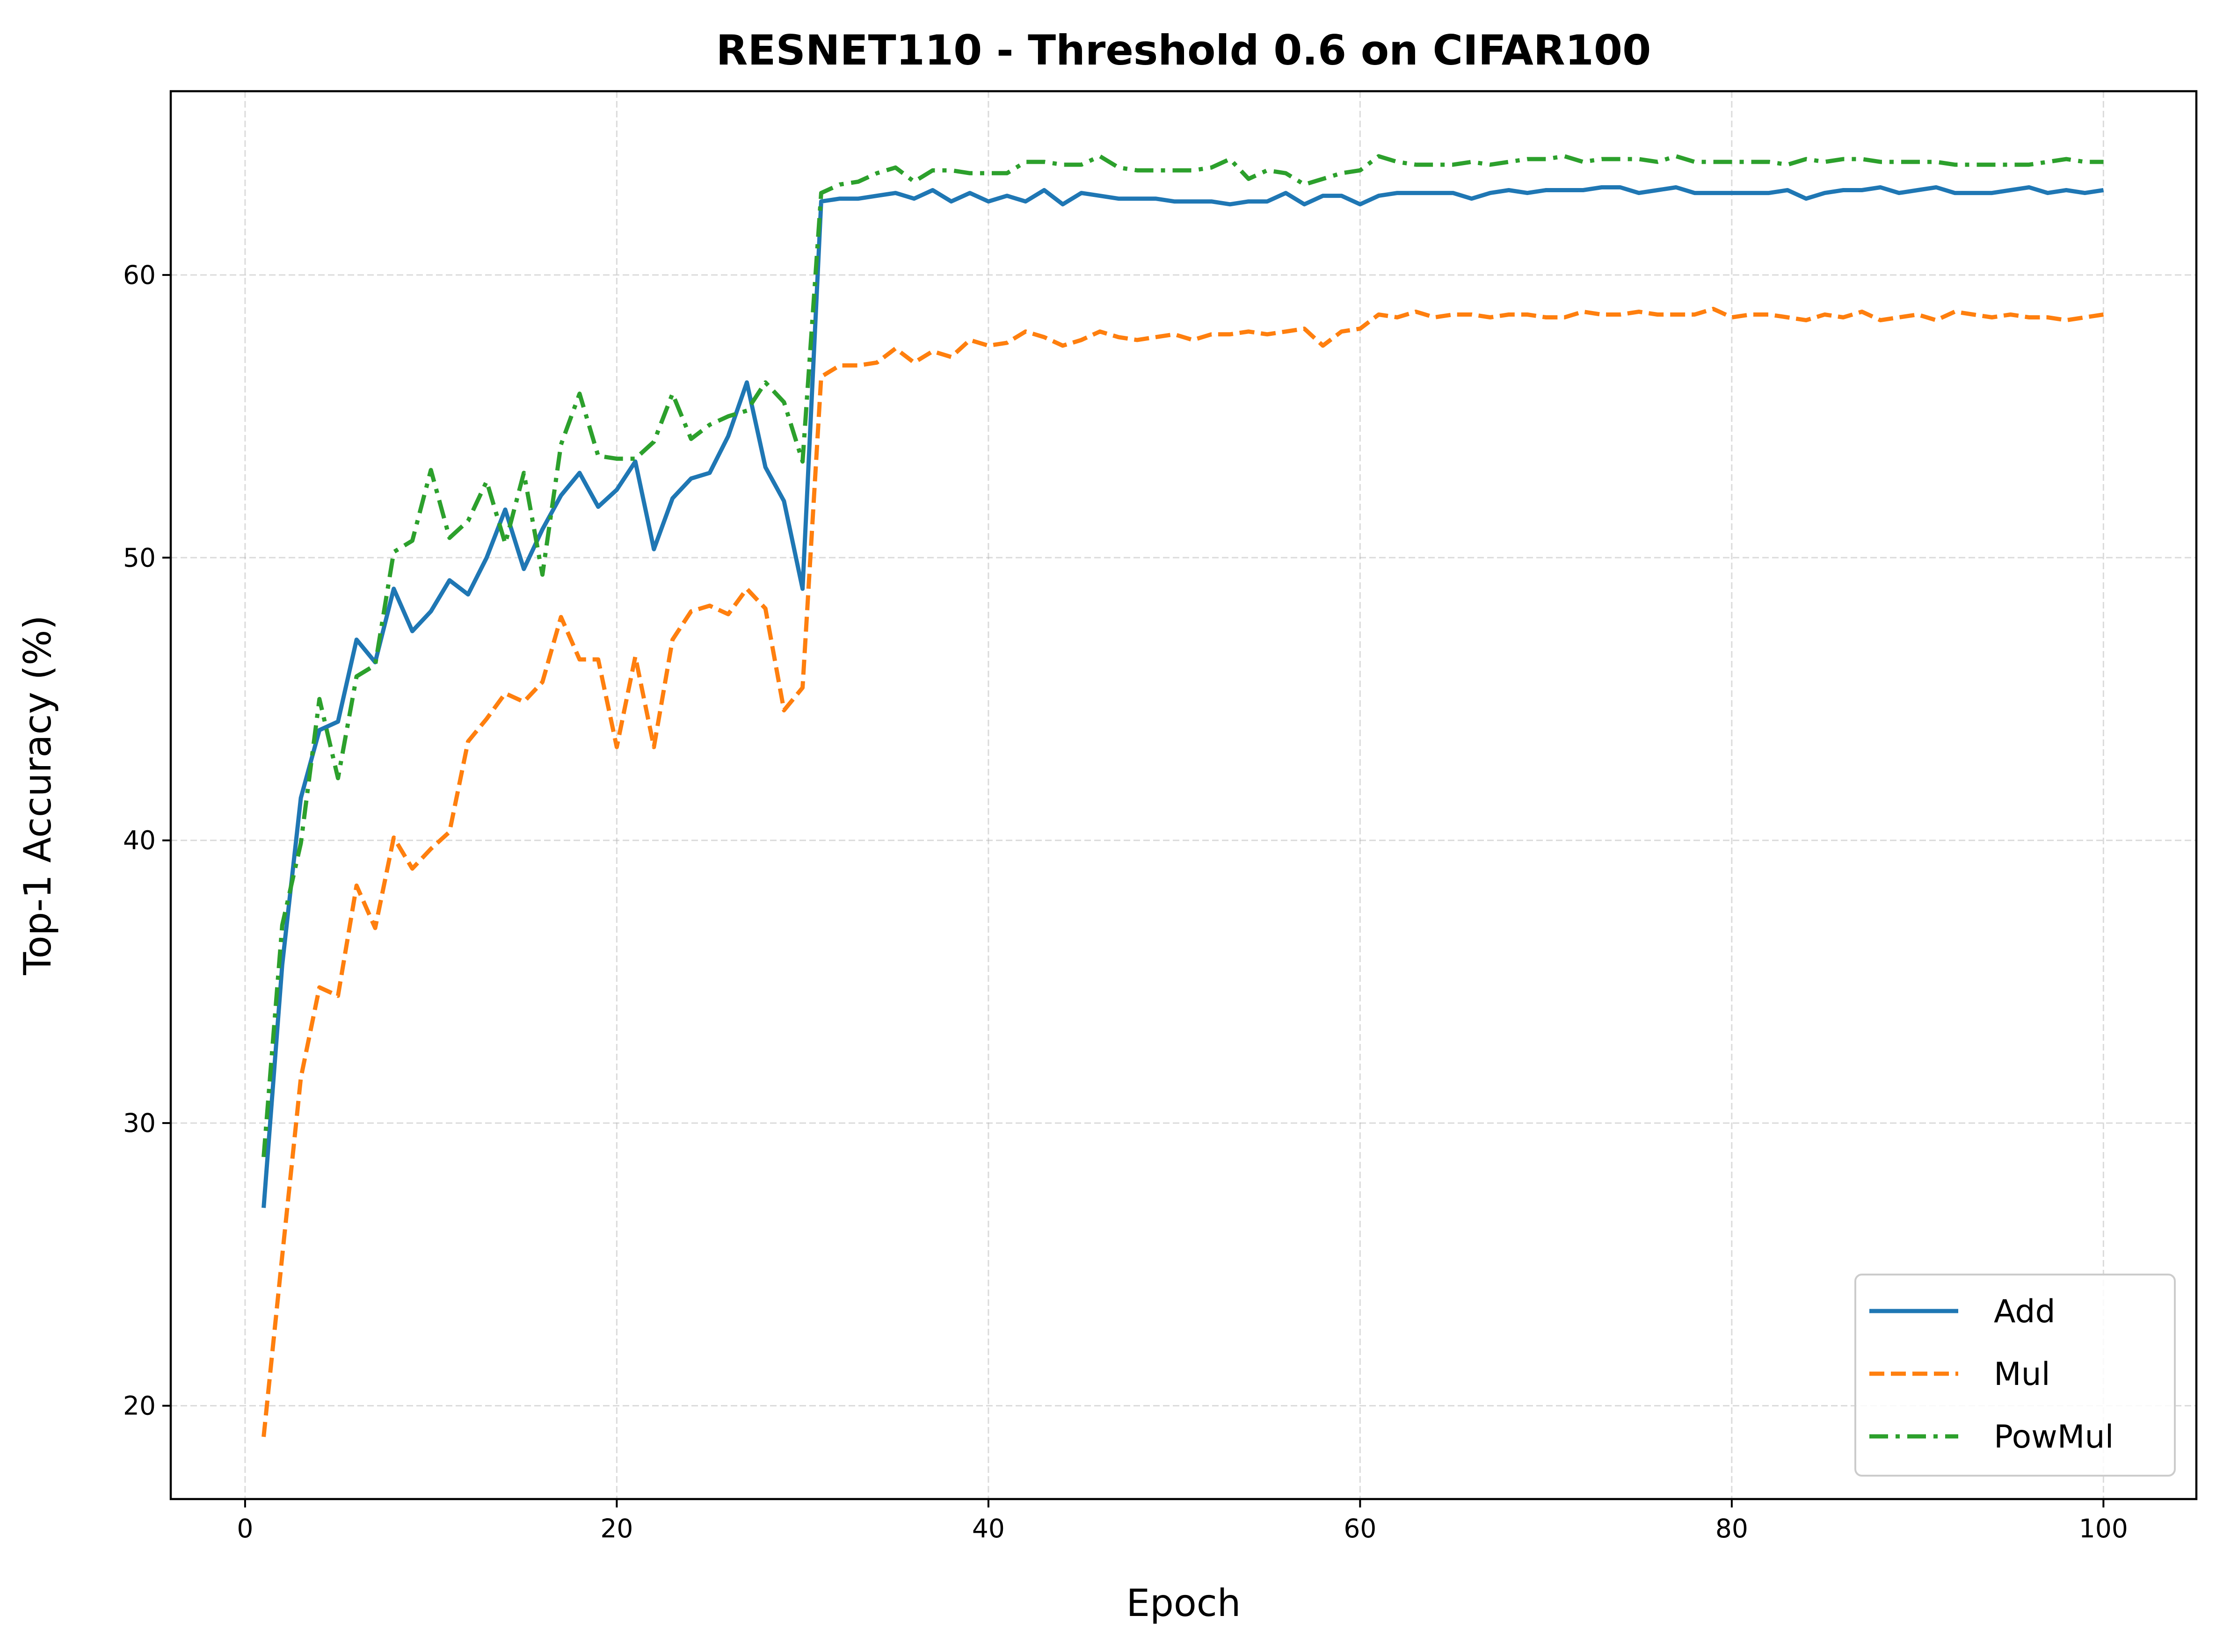 Image resolution: width=2216 pixels, height=1652 pixels. I want to click on y-tick-label: 40, so click(139, 840).